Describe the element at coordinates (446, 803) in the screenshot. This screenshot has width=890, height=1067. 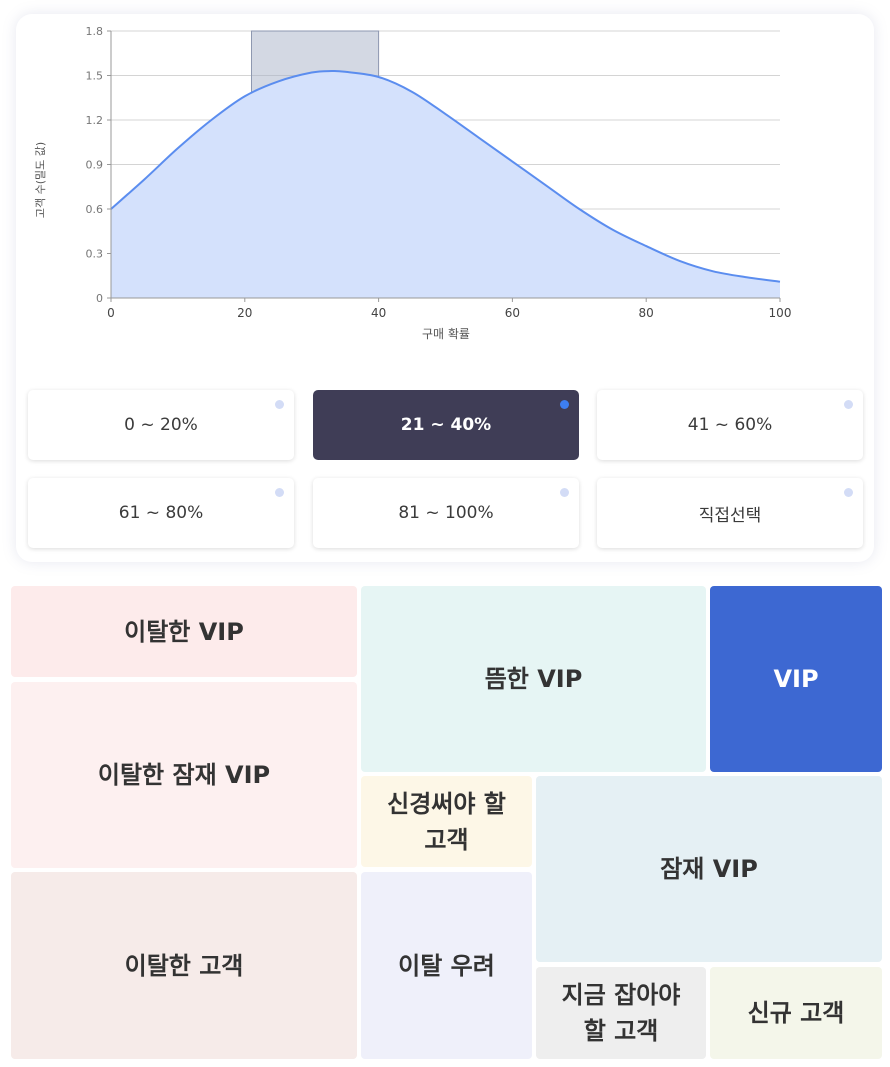
I see `segment-label-line-1: 신경써야 할` at that location.